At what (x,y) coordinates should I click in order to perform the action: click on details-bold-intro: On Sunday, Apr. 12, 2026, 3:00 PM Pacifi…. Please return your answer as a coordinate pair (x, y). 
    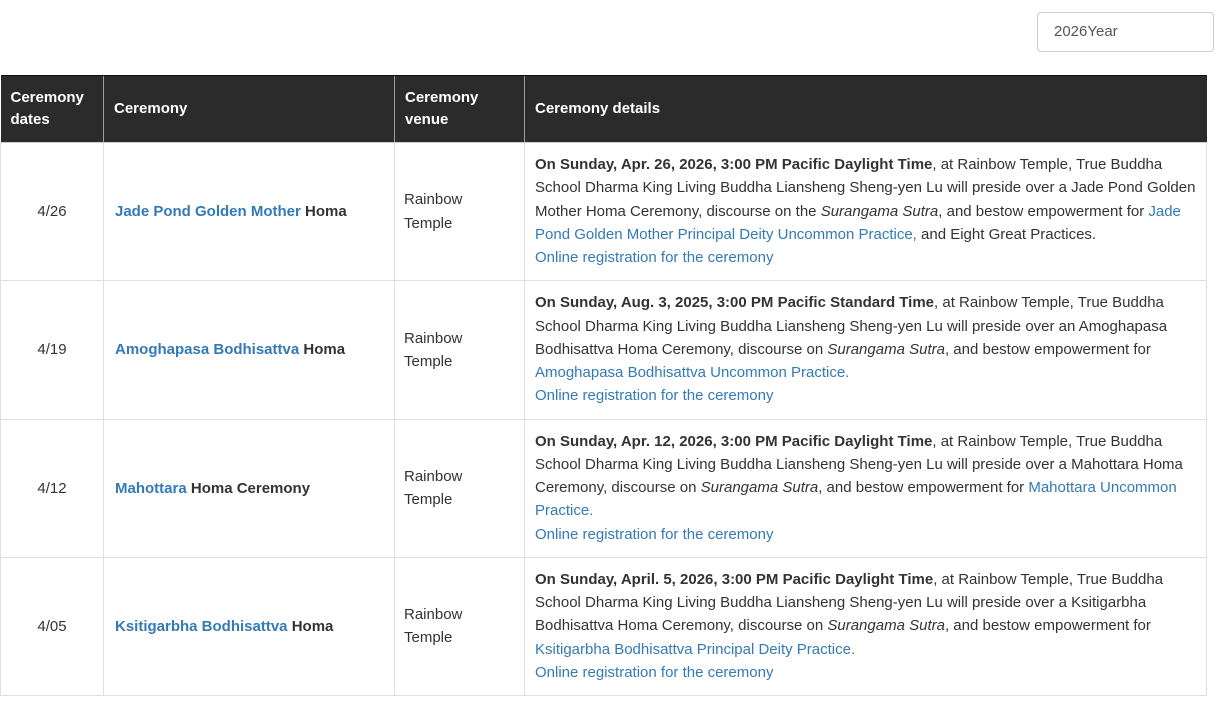
    Looking at the image, I should click on (734, 441).